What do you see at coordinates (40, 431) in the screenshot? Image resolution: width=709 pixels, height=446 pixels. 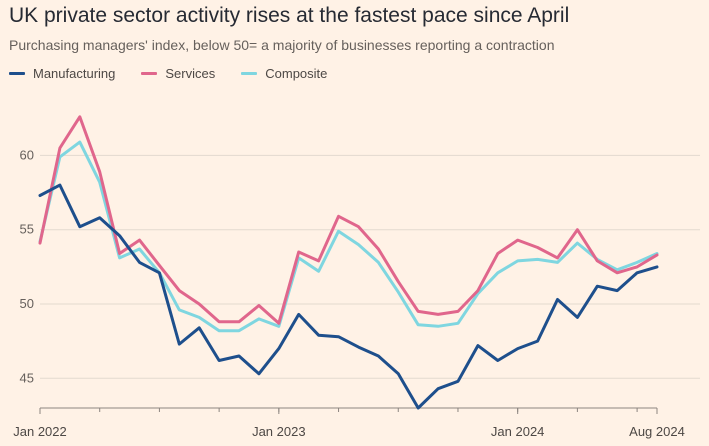 I see `x-tick-label: Jan 2022` at bounding box center [40, 431].